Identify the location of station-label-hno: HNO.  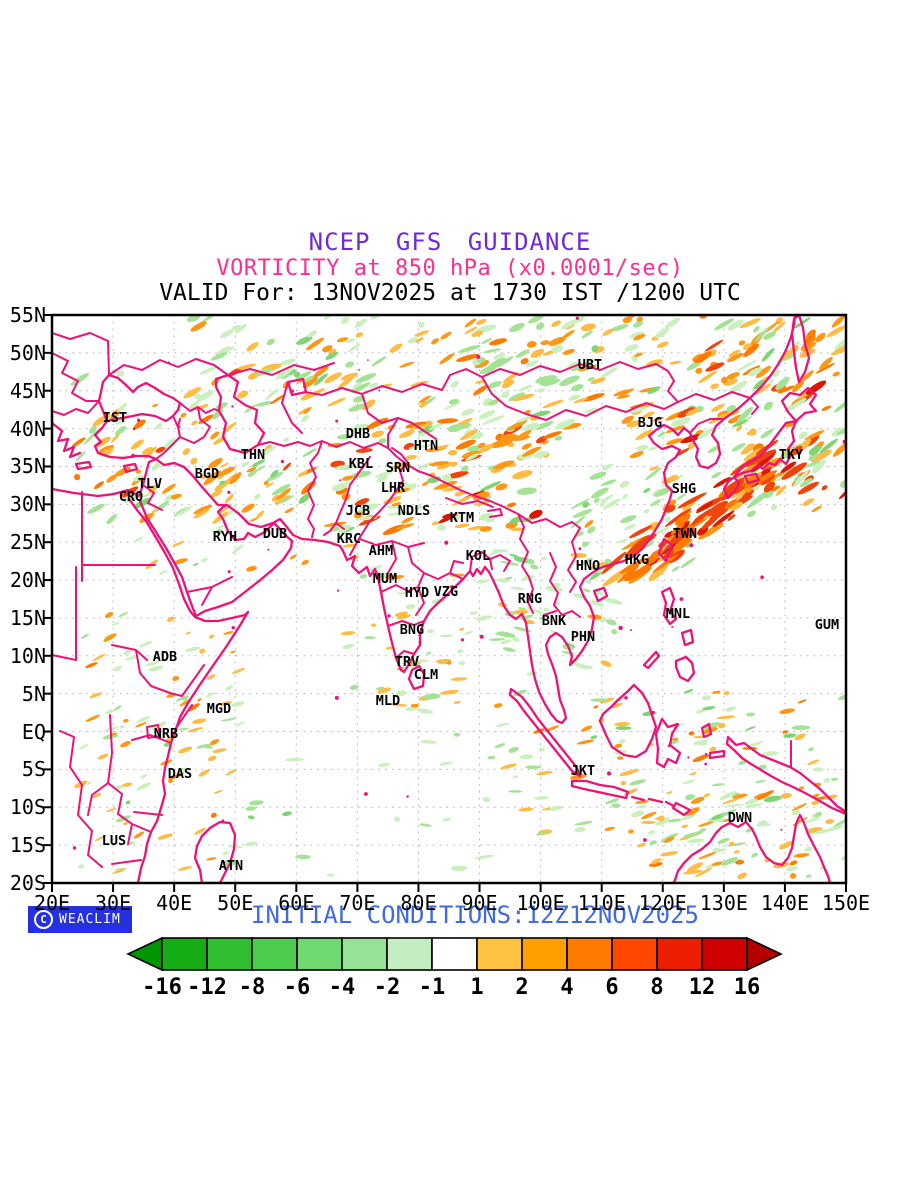
(588, 566).